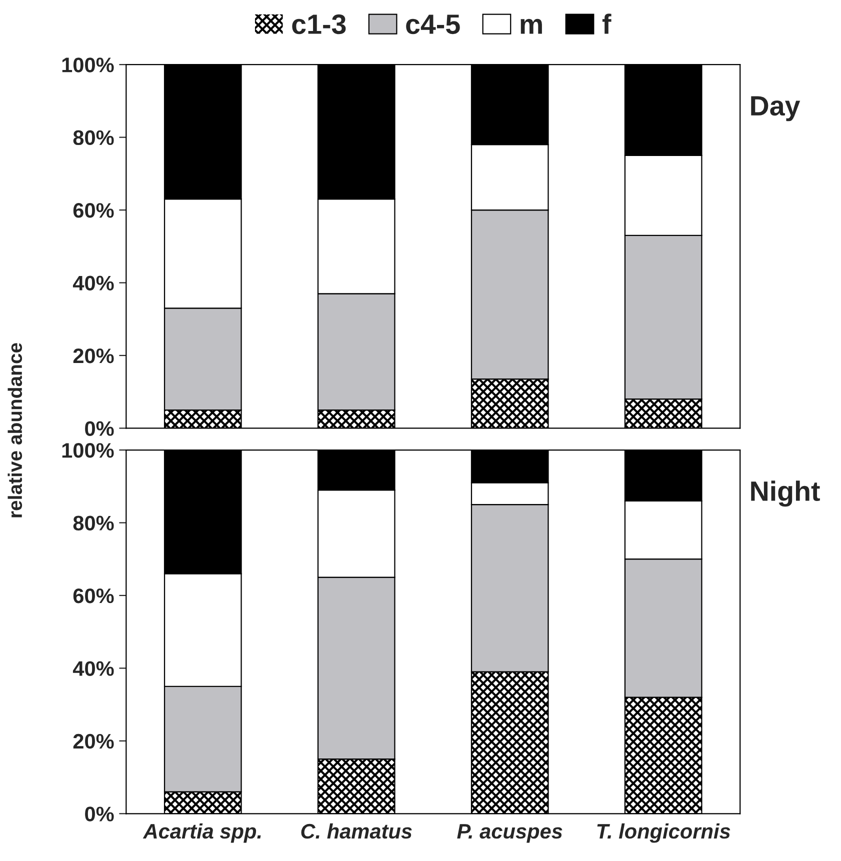  I want to click on legend-label: m, so click(531, 26).